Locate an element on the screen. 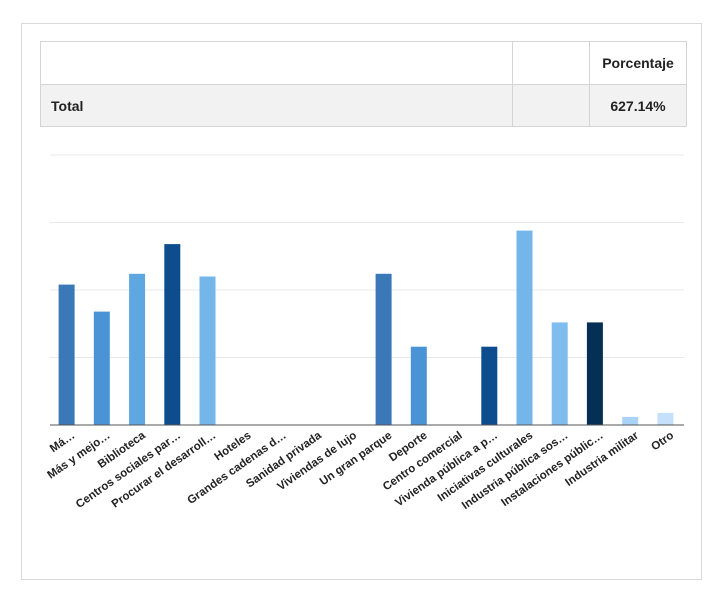  total-label: Total is located at coordinates (276, 105).